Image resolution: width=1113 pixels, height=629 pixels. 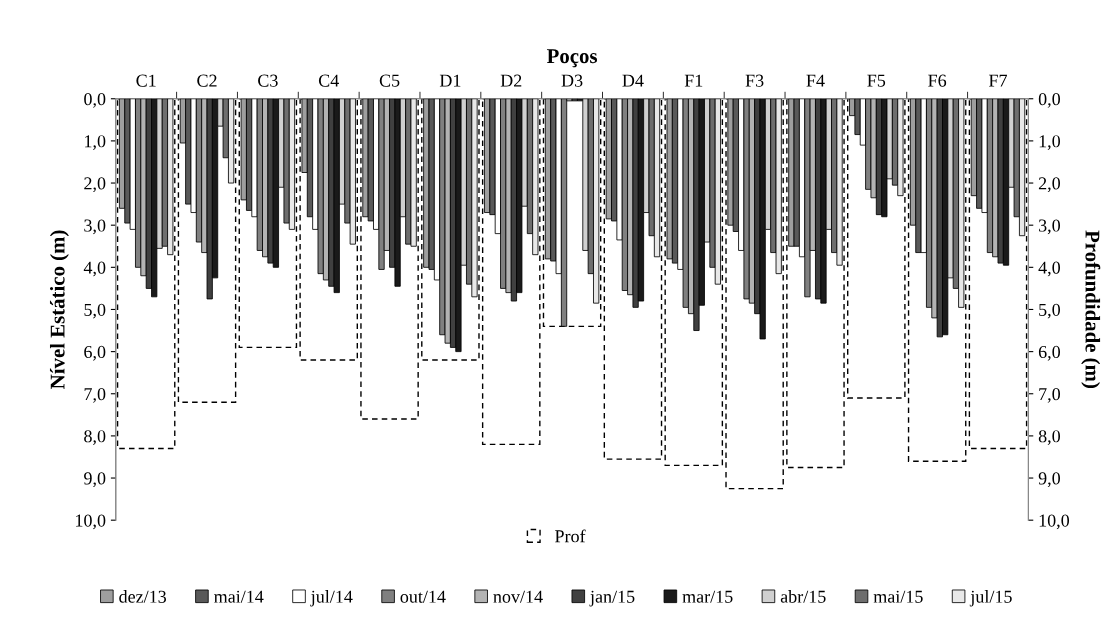 I want to click on x-tick-label: C4, so click(x=328, y=80).